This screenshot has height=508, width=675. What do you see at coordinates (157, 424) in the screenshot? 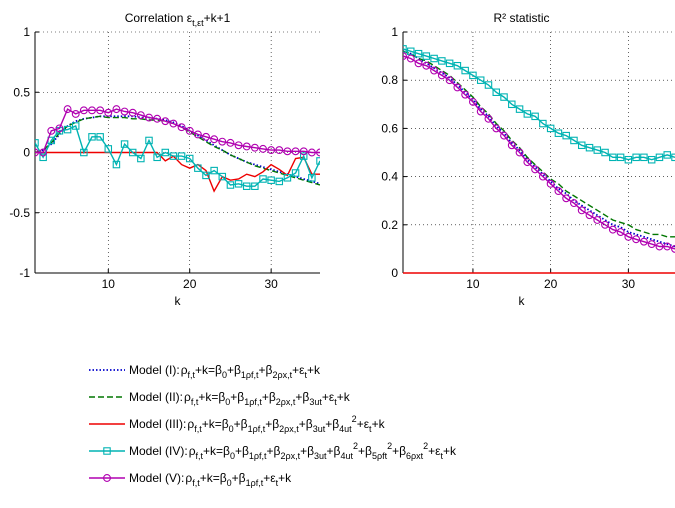
I see `legend-label: Model (III):` at bounding box center [157, 424].